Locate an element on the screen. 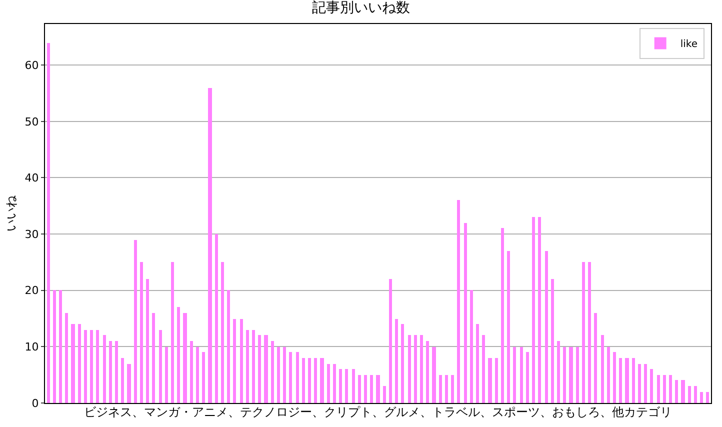 Image resolution: width=722 pixels, height=427 pixels. y-tick-label: 50 is located at coordinates (31, 121).